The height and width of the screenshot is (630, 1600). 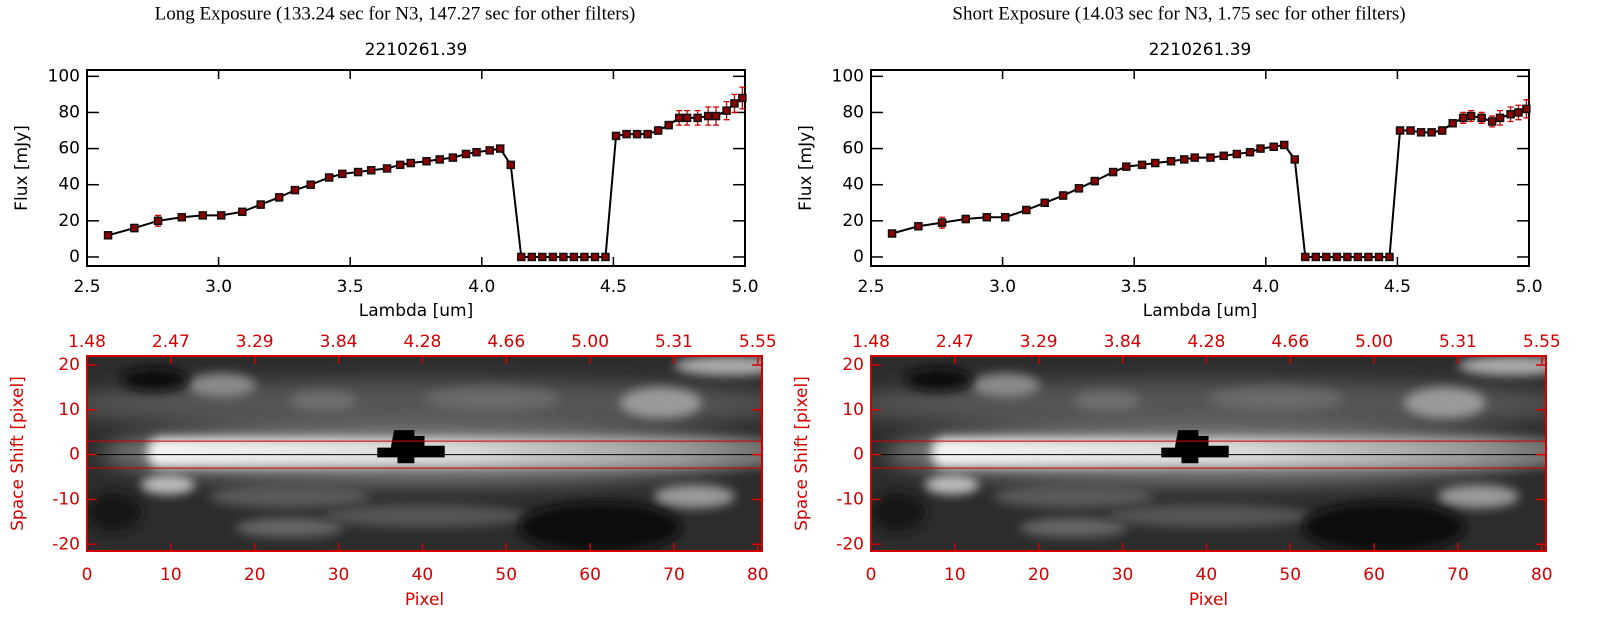 I want to click on x-tick-label: 4.5, so click(x=1397, y=287).